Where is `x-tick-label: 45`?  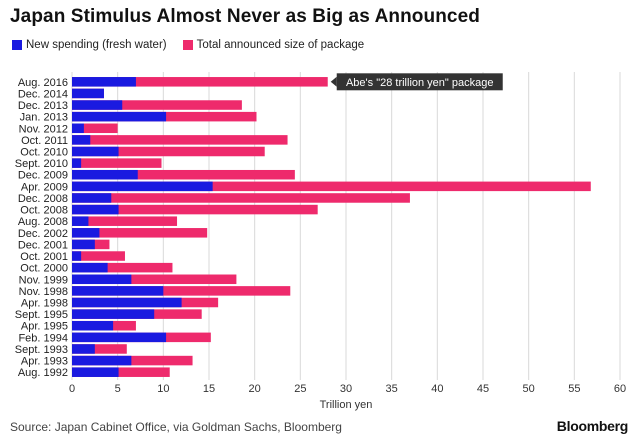
x-tick-label: 45 is located at coordinates (483, 389).